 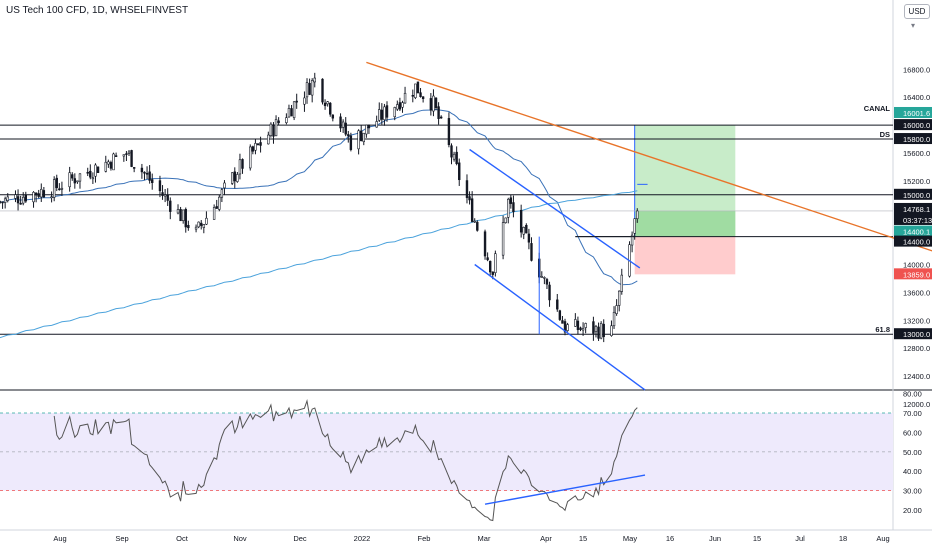 I want to click on price-tick-label: 12400.0, so click(x=916, y=376).